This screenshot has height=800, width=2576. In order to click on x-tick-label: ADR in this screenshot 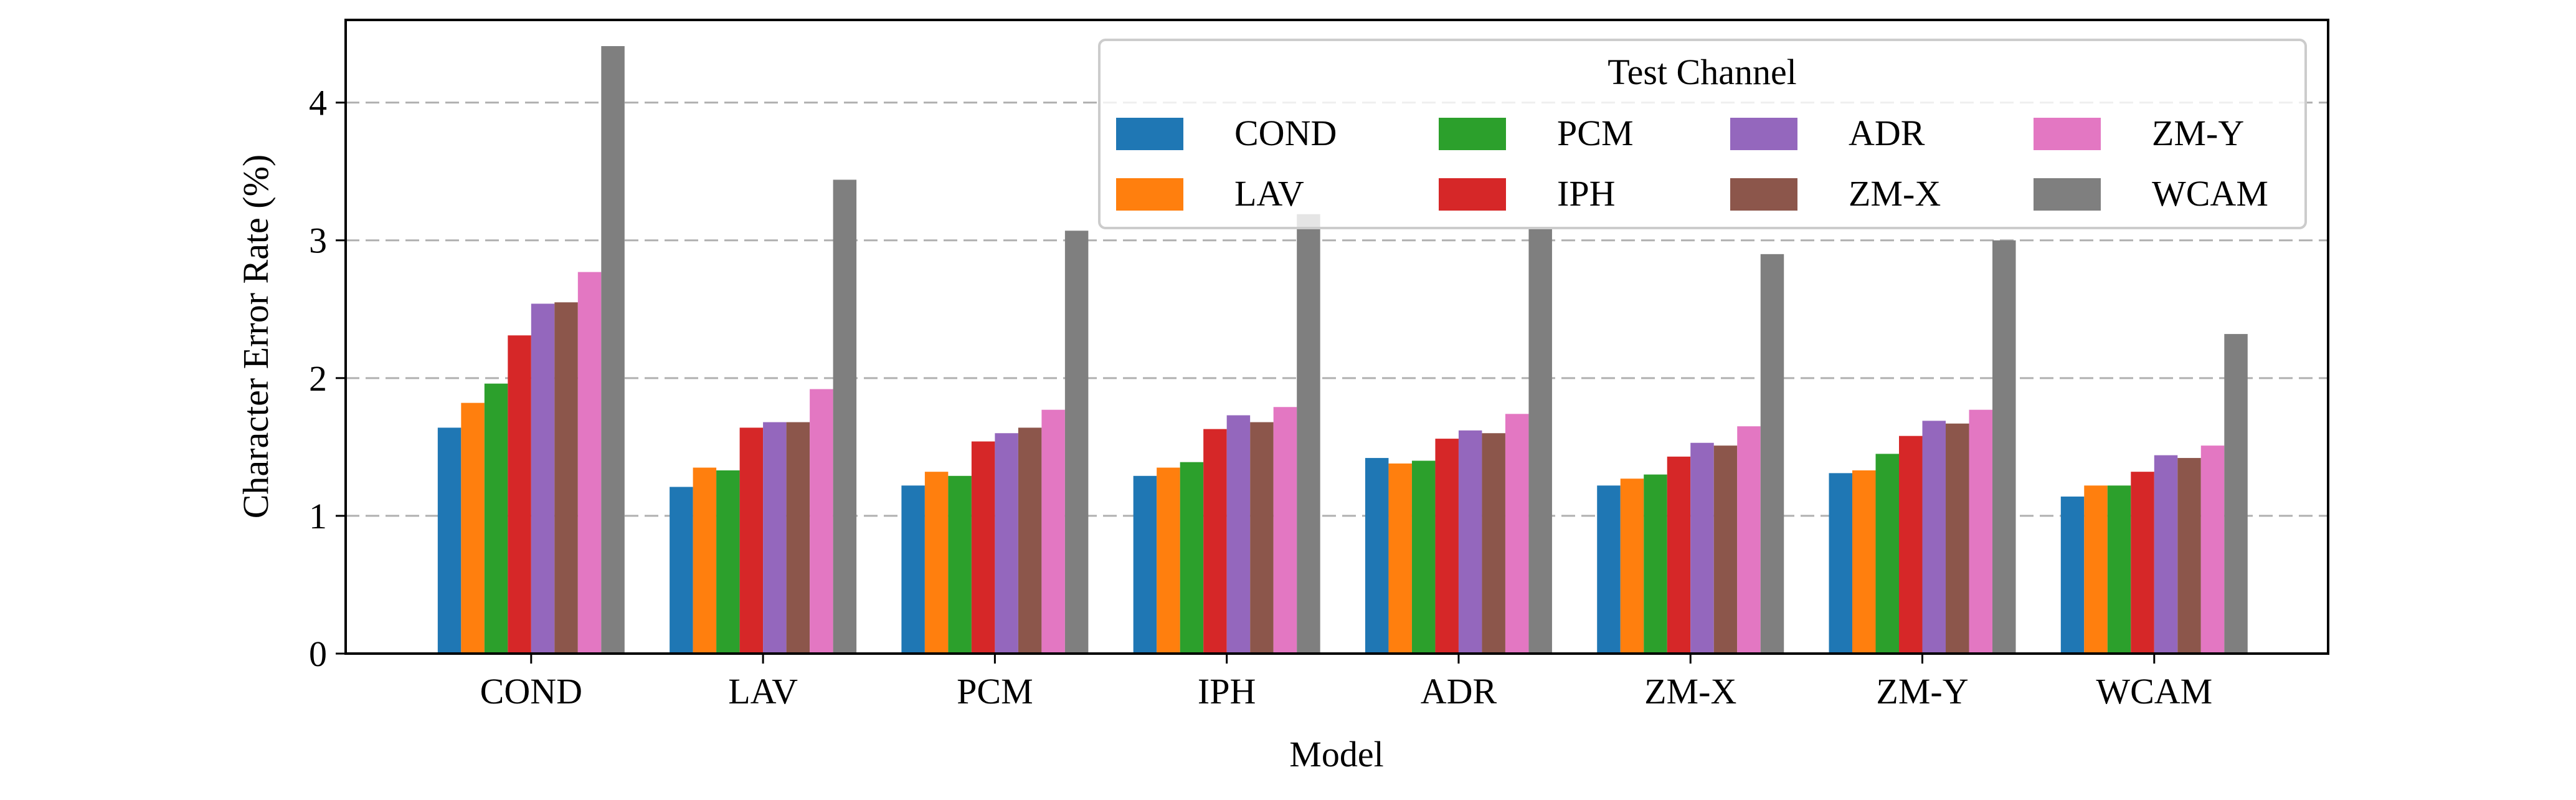, I will do `click(1459, 691)`.